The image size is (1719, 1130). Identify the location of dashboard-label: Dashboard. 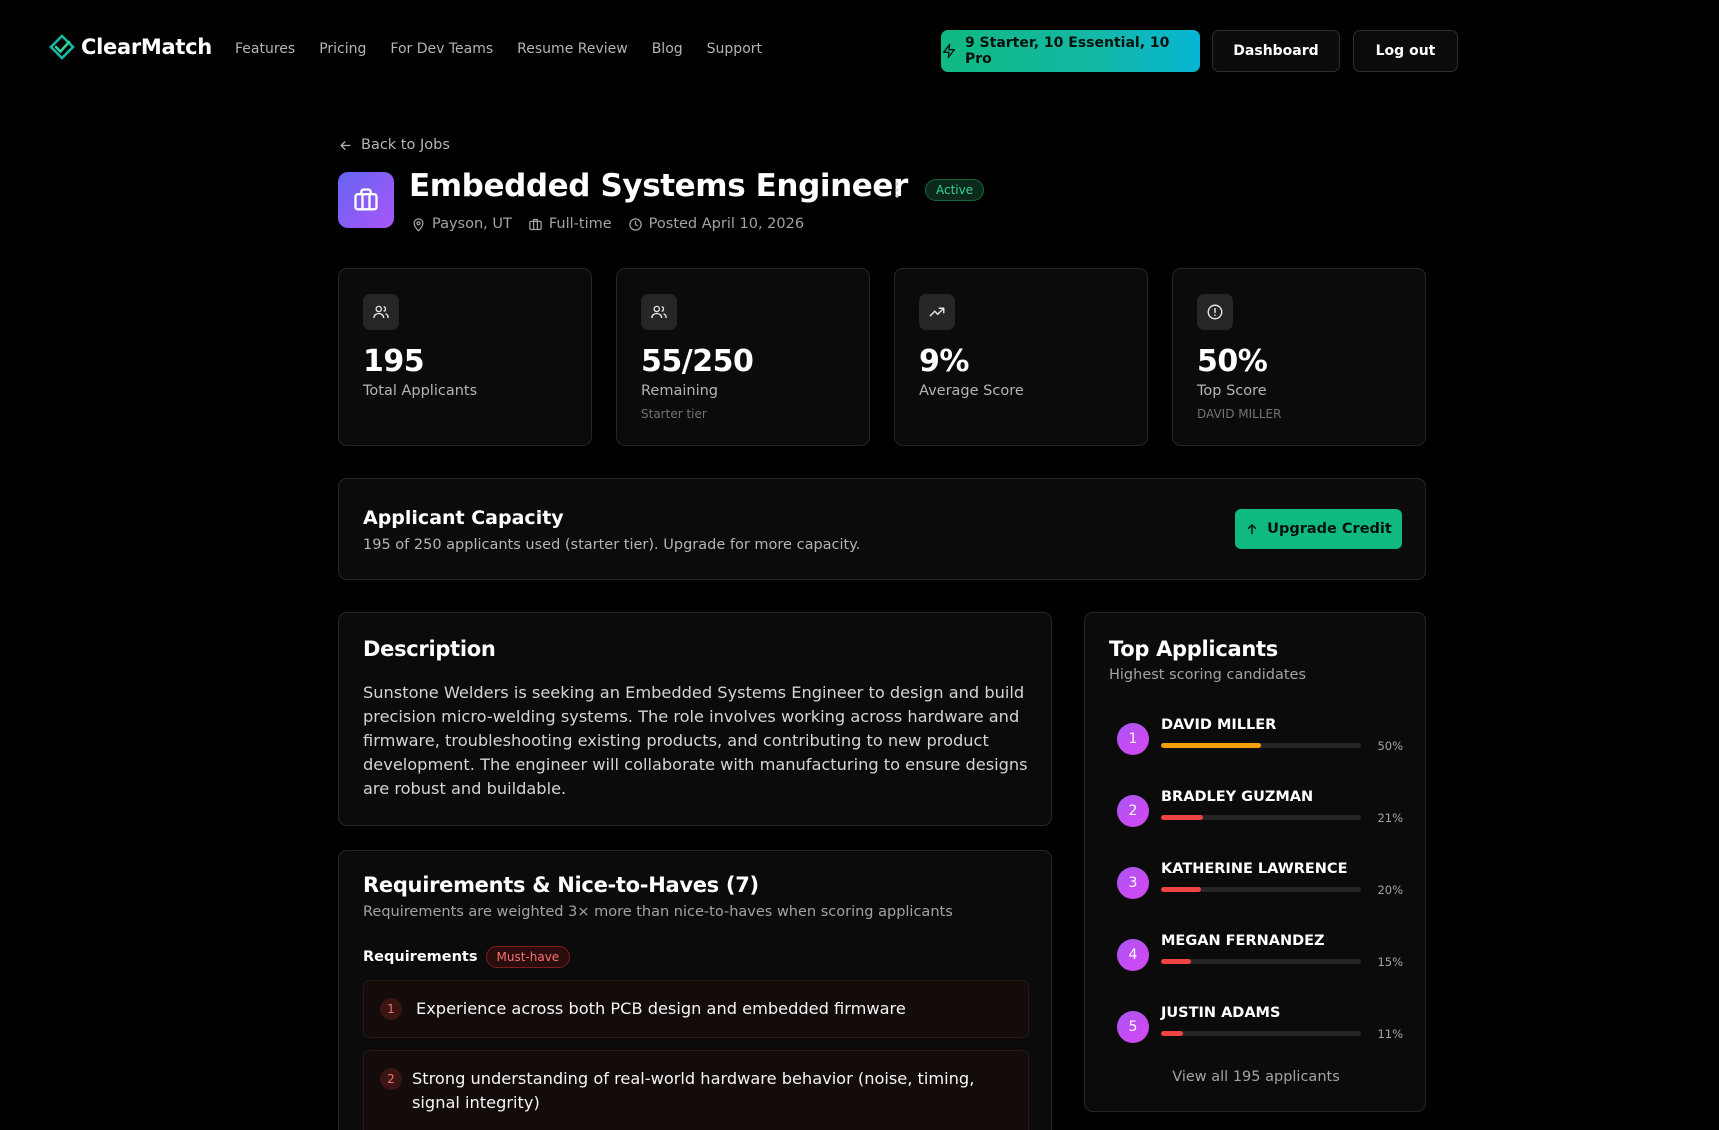
(1276, 51).